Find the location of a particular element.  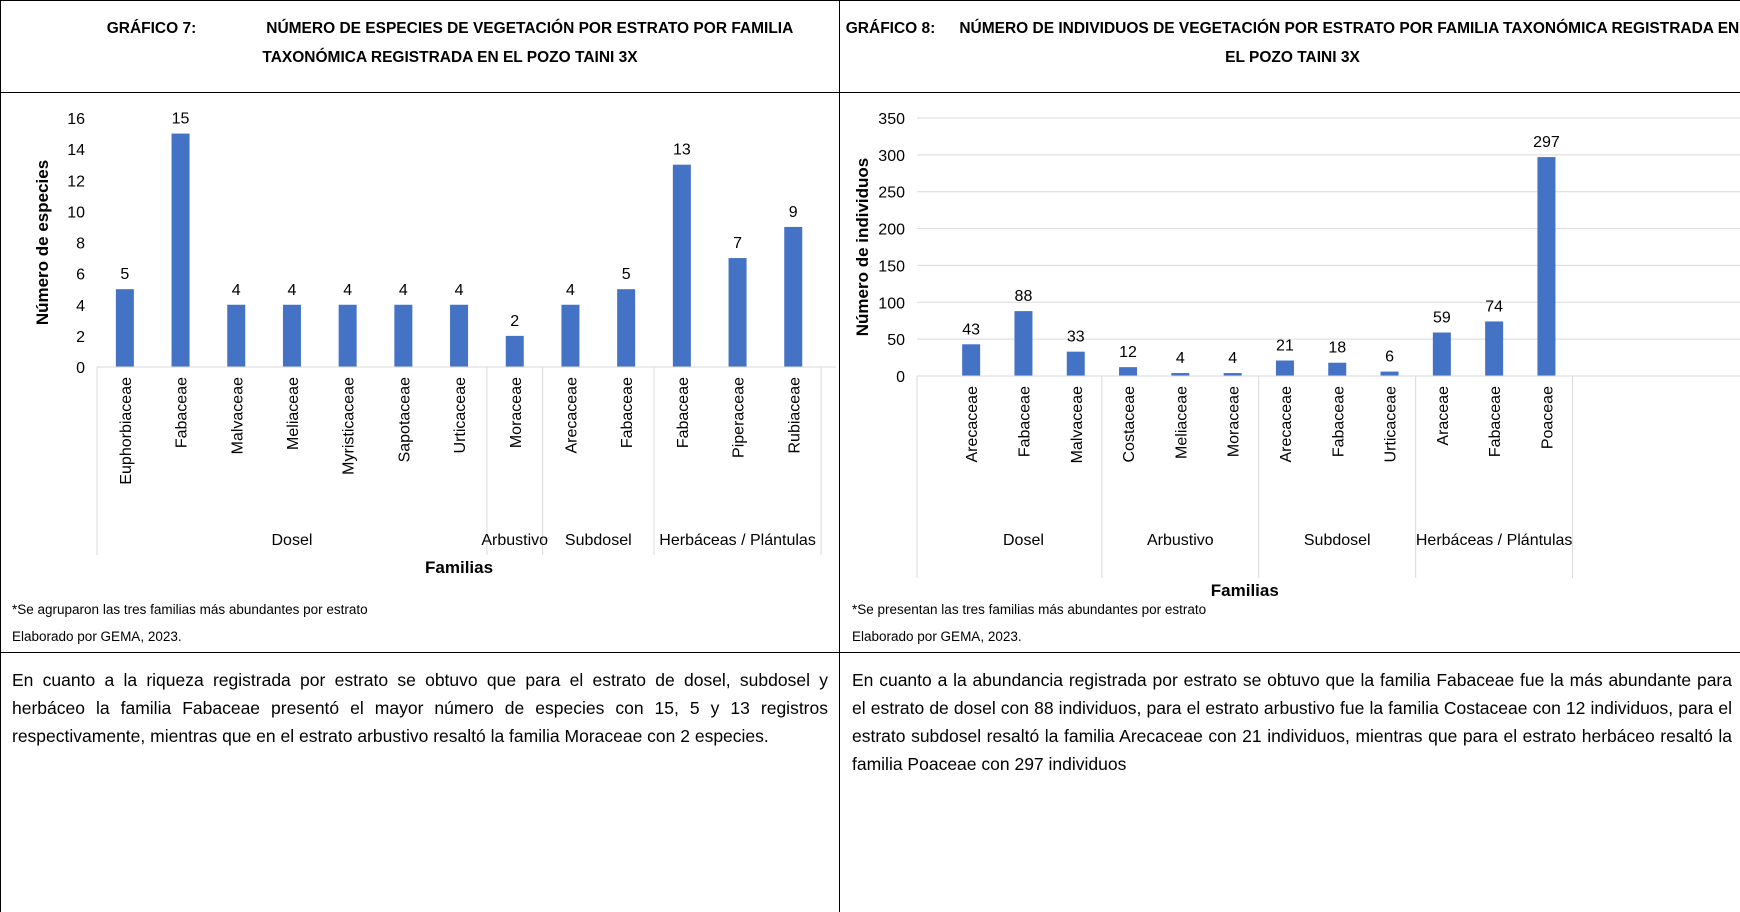

value-label: 297 is located at coordinates (1546, 142).